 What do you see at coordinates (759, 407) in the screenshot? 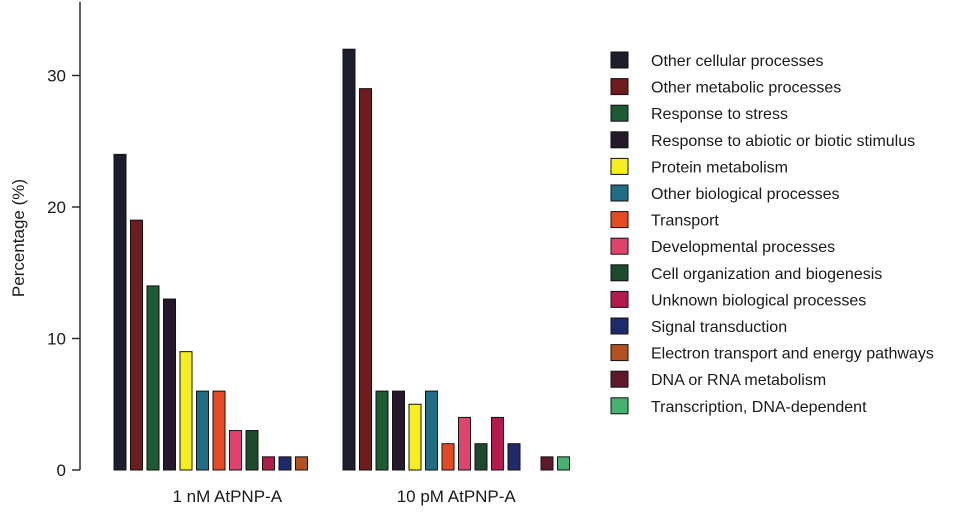
I see `legend-label: Transcription, DNA-dependent` at bounding box center [759, 407].